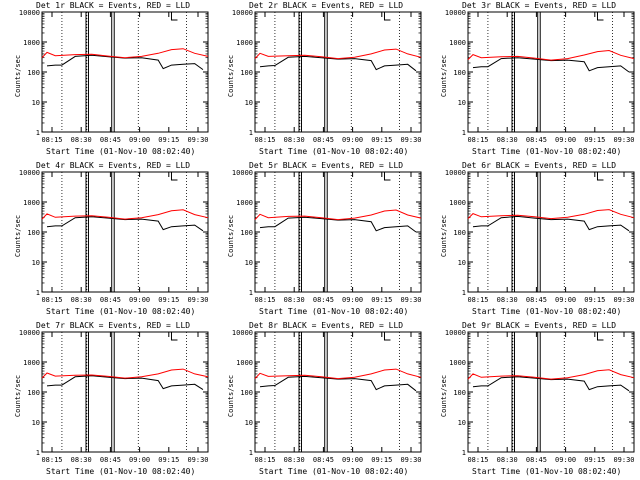 The height and width of the screenshot is (480, 640). I want to click on chart-title: Det 2r BLACK = Events, RED = LLD, so click(326, 5).